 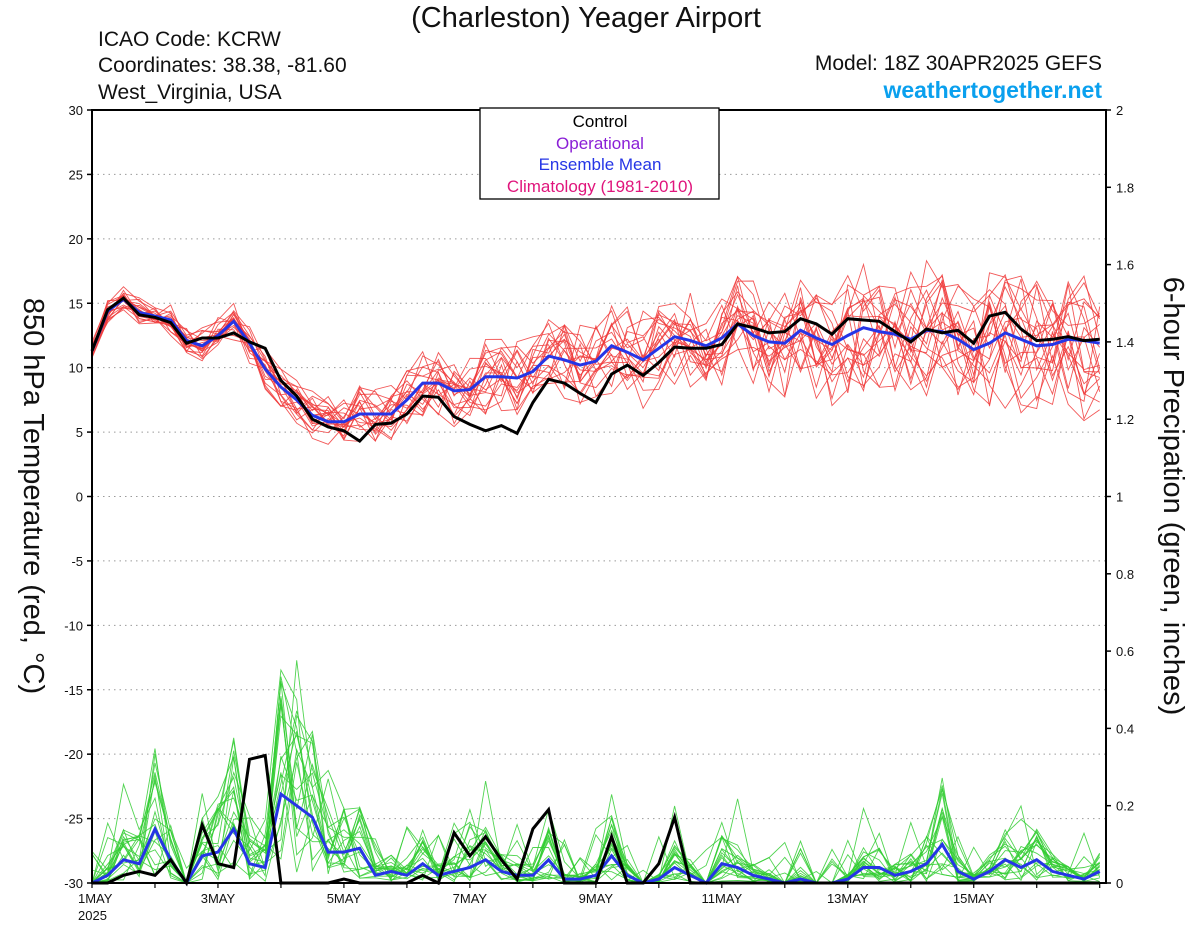 I want to click on y-tick-label-right: 1.8, so click(x=1125, y=187).